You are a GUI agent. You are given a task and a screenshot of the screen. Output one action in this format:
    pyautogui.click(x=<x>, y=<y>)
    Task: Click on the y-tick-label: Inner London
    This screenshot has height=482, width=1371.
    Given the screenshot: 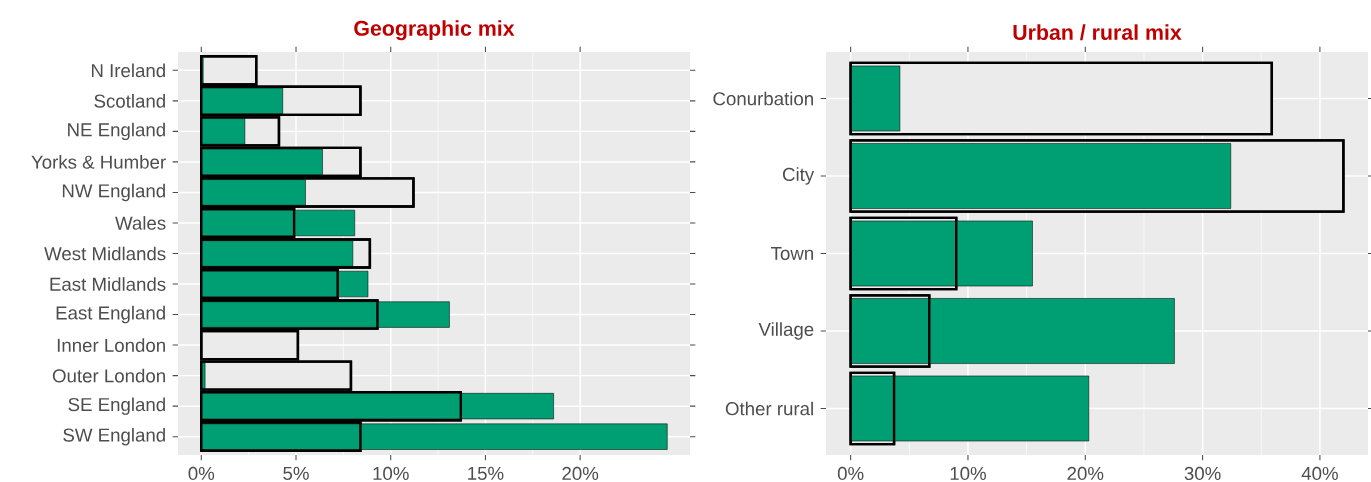 What is the action you would take?
    pyautogui.click(x=111, y=345)
    